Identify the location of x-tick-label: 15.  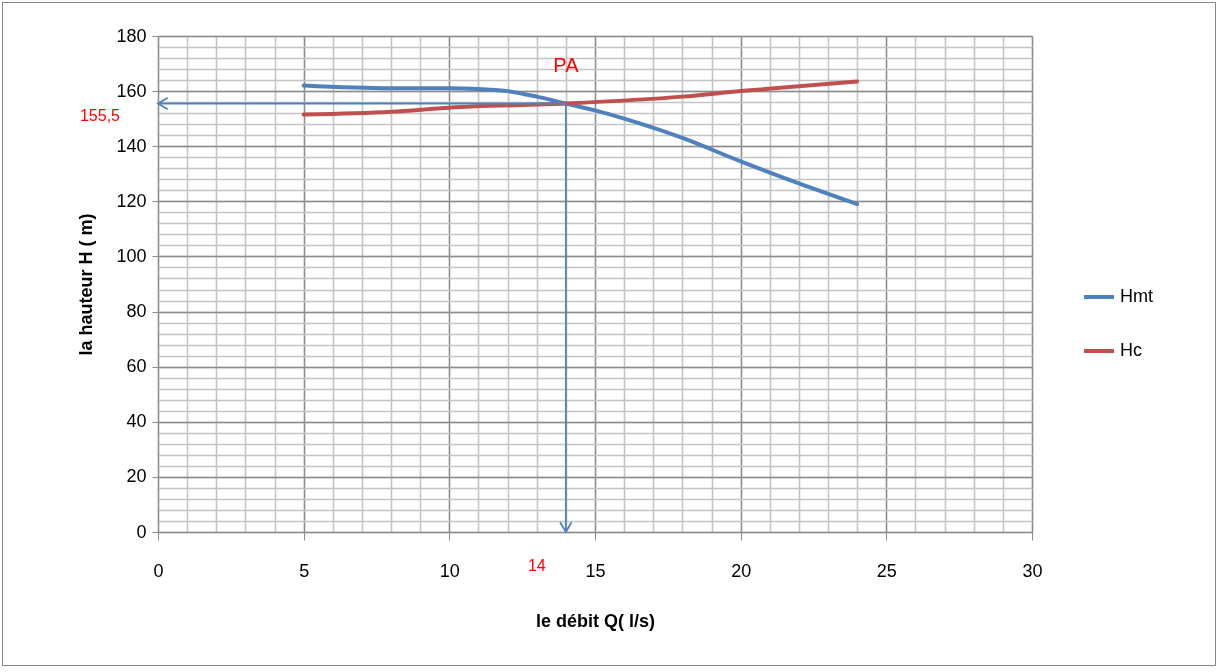
(595, 570).